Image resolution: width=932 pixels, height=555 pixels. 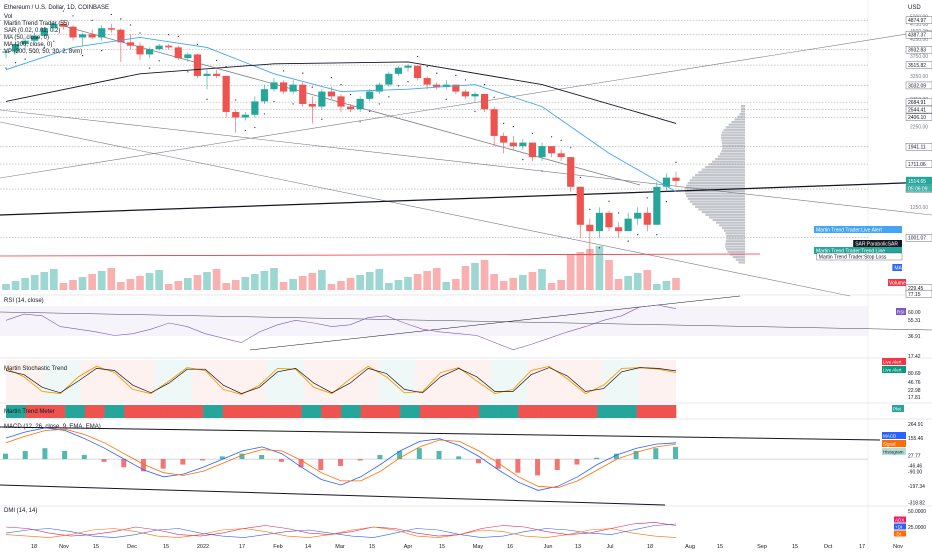 I want to click on macd-series-badge: Histogram, so click(x=894, y=451).